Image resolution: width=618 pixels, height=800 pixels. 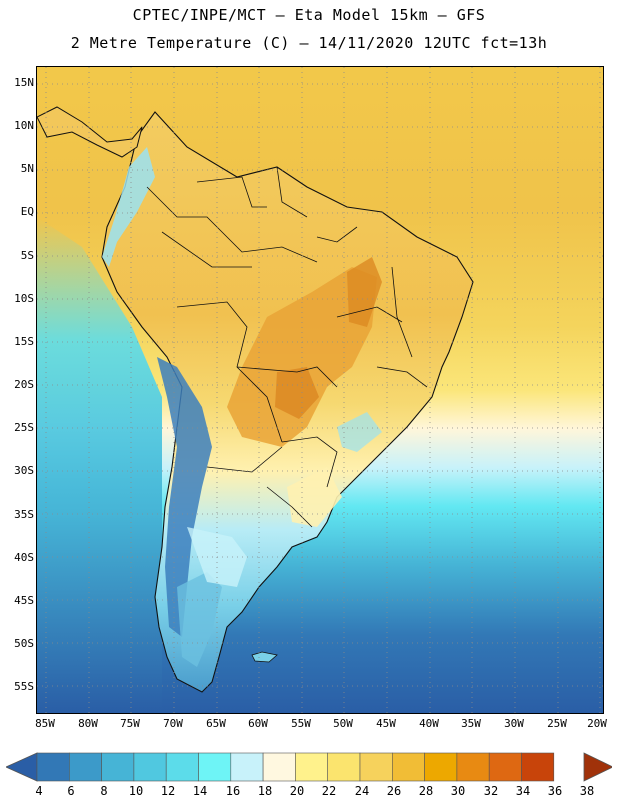 What do you see at coordinates (458, 791) in the screenshot?
I see `colorbar-label: 30` at bounding box center [458, 791].